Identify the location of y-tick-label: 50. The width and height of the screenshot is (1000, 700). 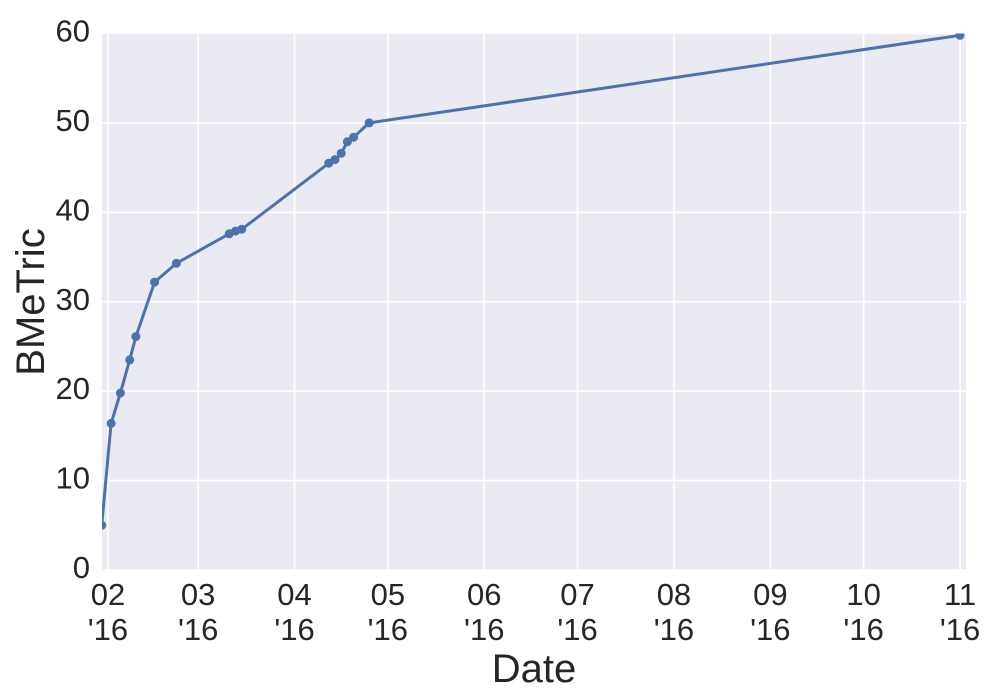
(73, 120).